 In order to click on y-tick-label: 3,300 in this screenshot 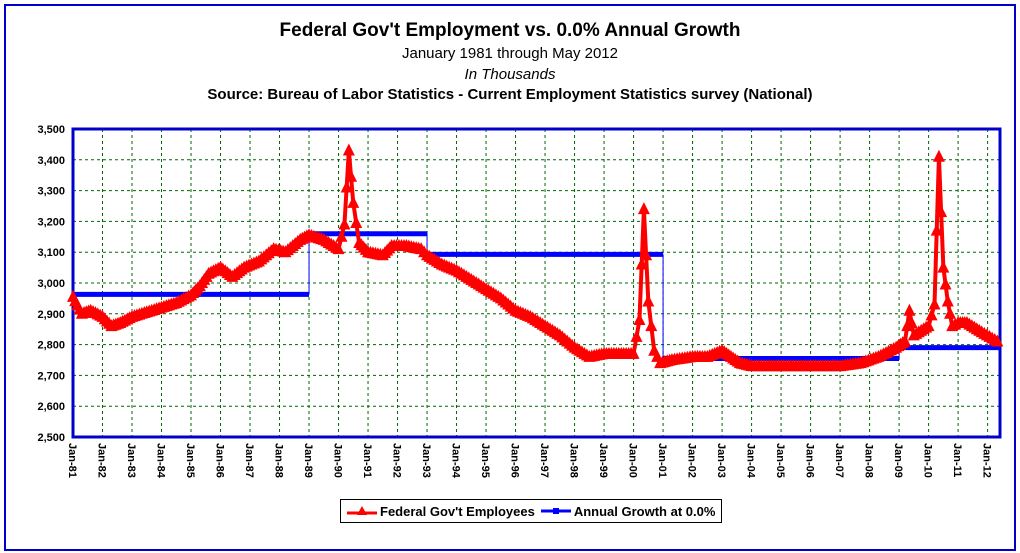, I will do `click(51, 192)`.